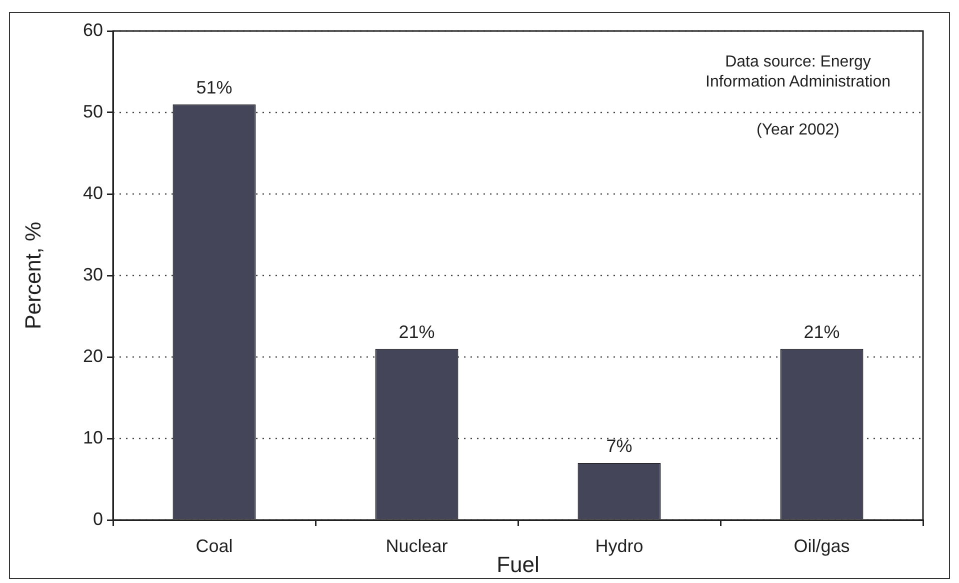 This screenshot has height=583, width=959. I want to click on x-tick-label: Oil/gas, so click(822, 546).